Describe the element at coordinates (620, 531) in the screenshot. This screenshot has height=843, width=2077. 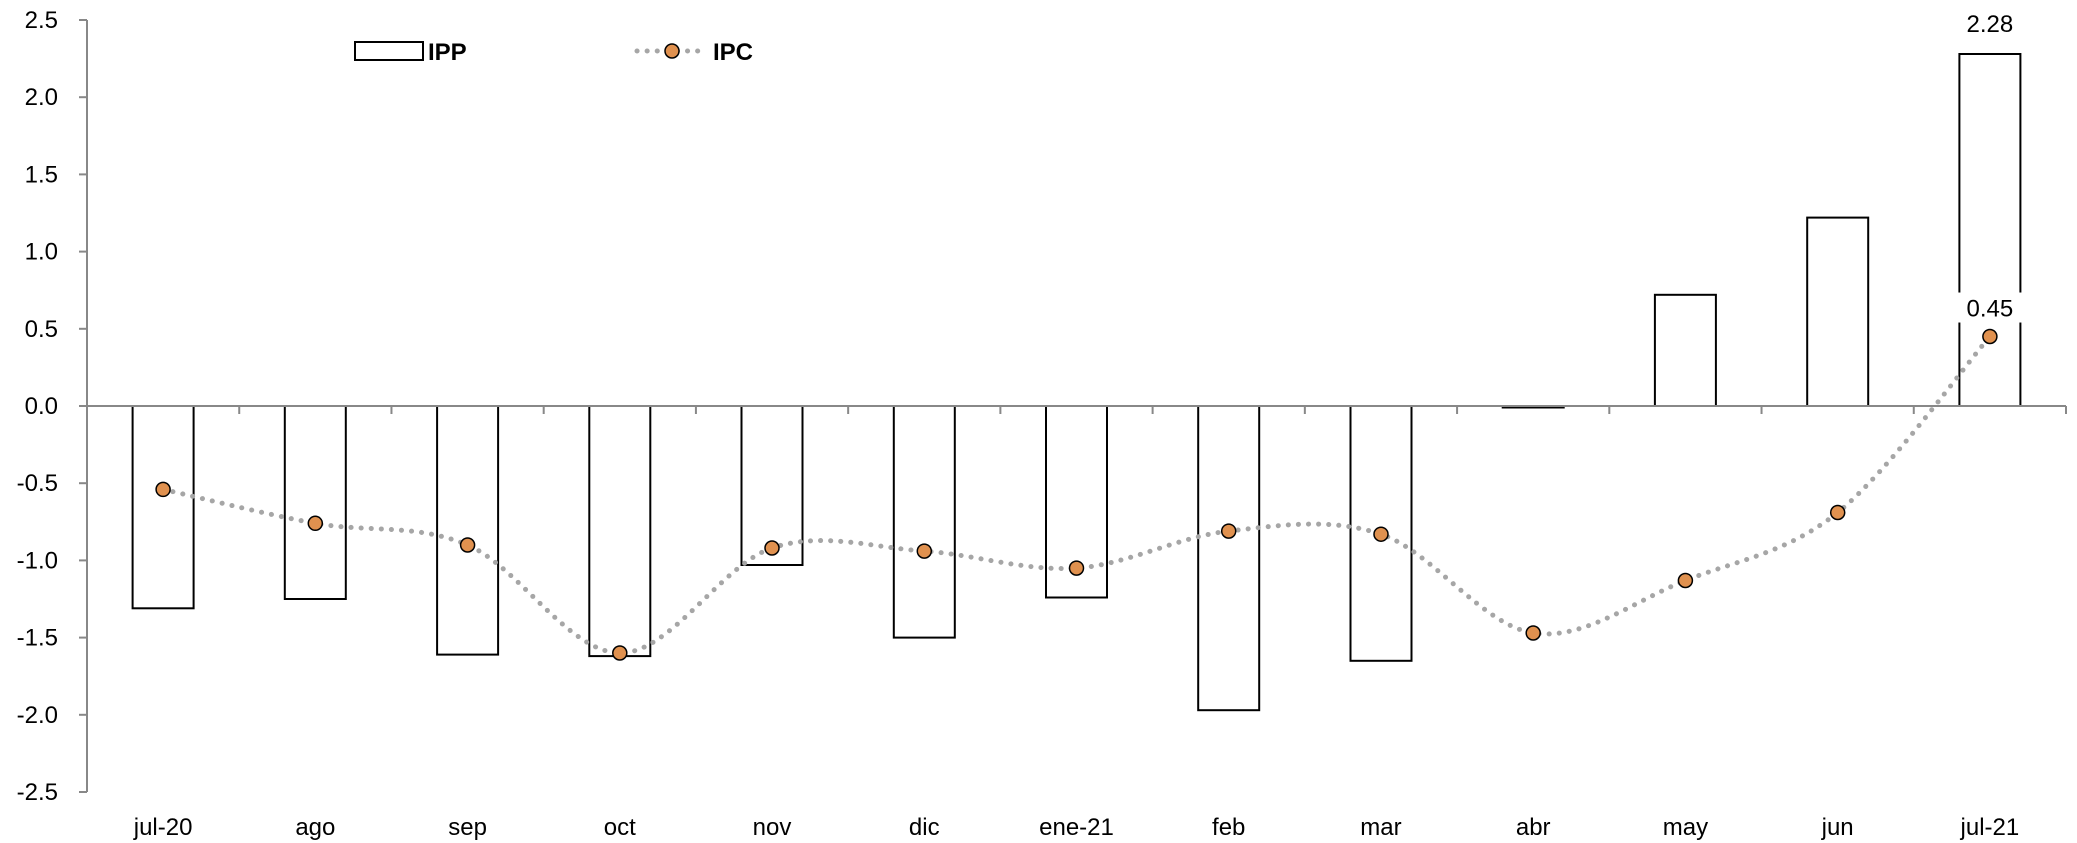
I see `ipp-bar-oct` at that location.